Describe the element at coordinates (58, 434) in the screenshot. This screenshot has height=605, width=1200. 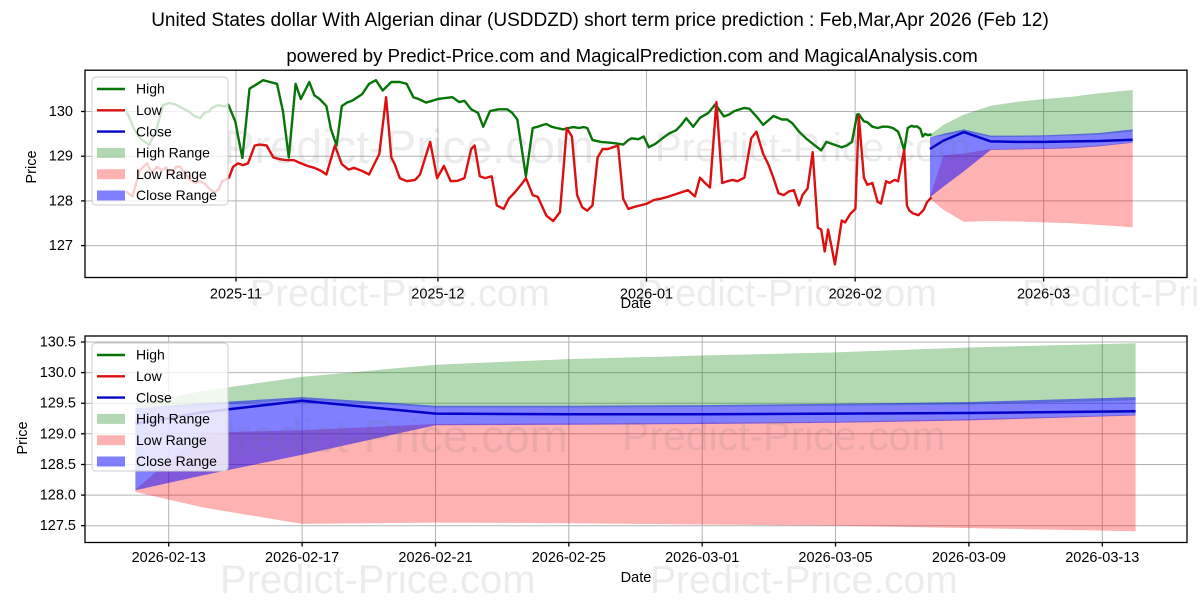
I see `svg-text: 129.0` at that location.